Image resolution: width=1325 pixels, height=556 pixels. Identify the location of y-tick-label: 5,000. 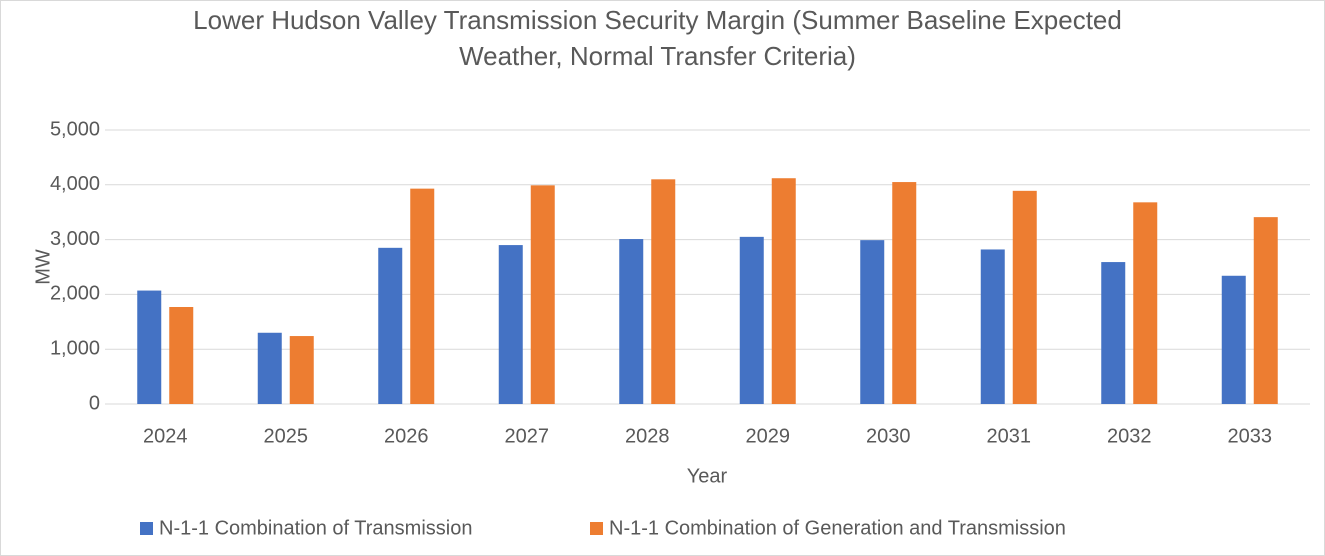
(75, 129).